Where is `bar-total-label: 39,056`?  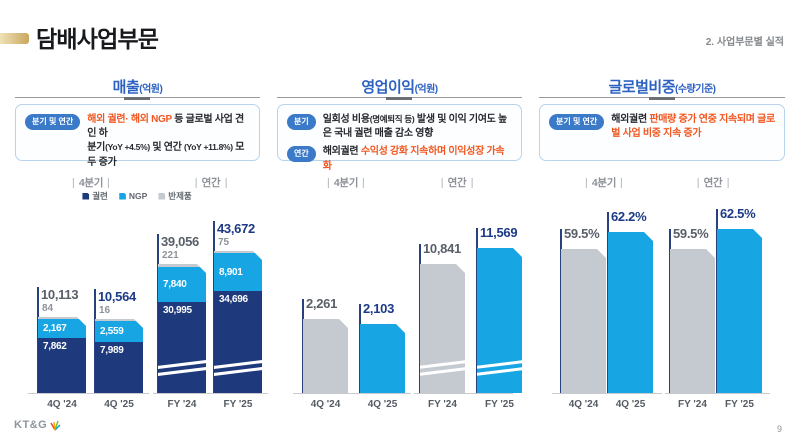
bar-total-label: 39,056 is located at coordinates (180, 241).